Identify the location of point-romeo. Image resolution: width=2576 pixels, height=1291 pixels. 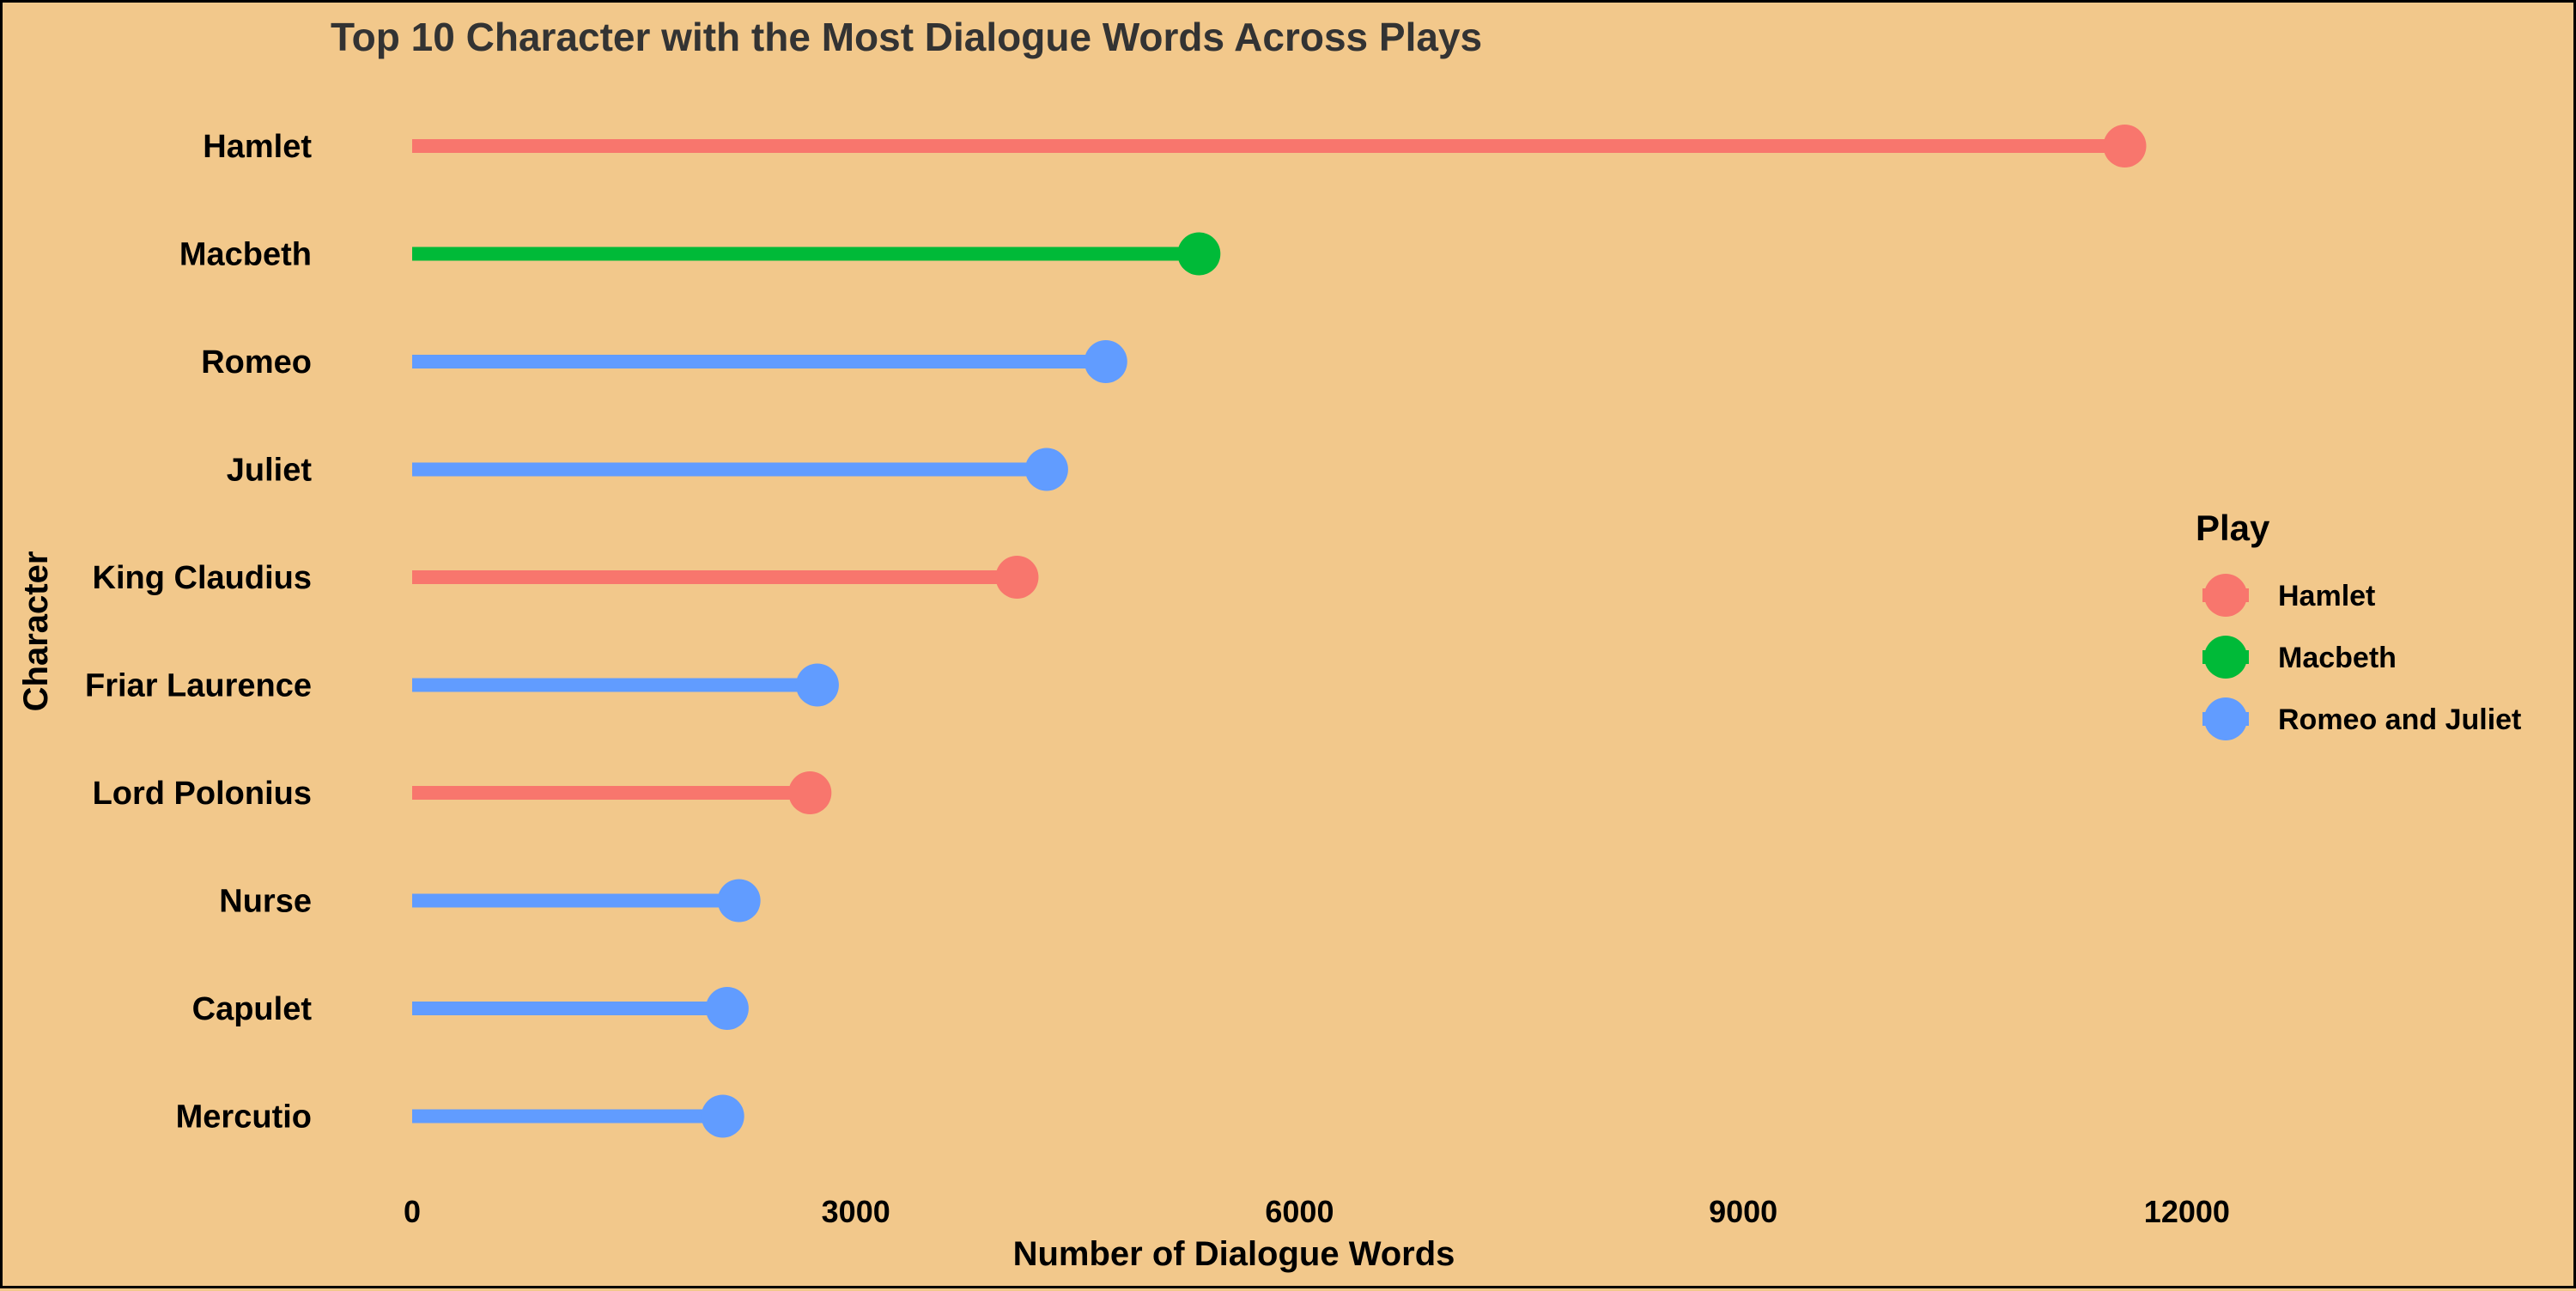
(1105, 361).